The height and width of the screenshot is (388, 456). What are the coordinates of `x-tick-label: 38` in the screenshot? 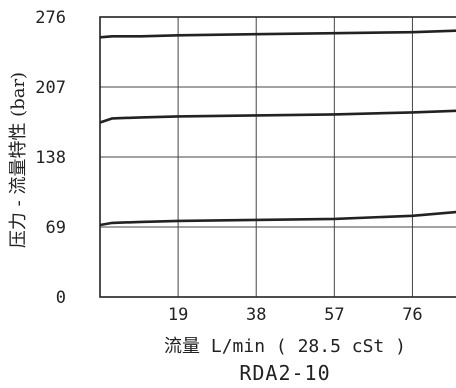 It's located at (256, 315).